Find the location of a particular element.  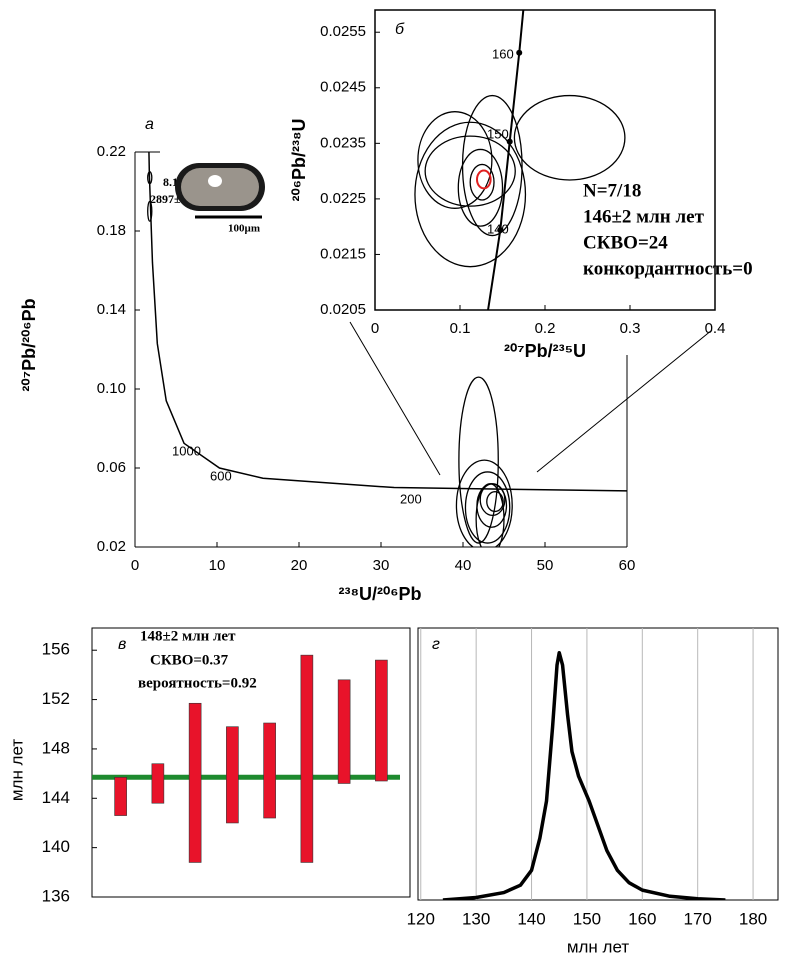

annotation: 148±2 млн лет is located at coordinates (188, 636).